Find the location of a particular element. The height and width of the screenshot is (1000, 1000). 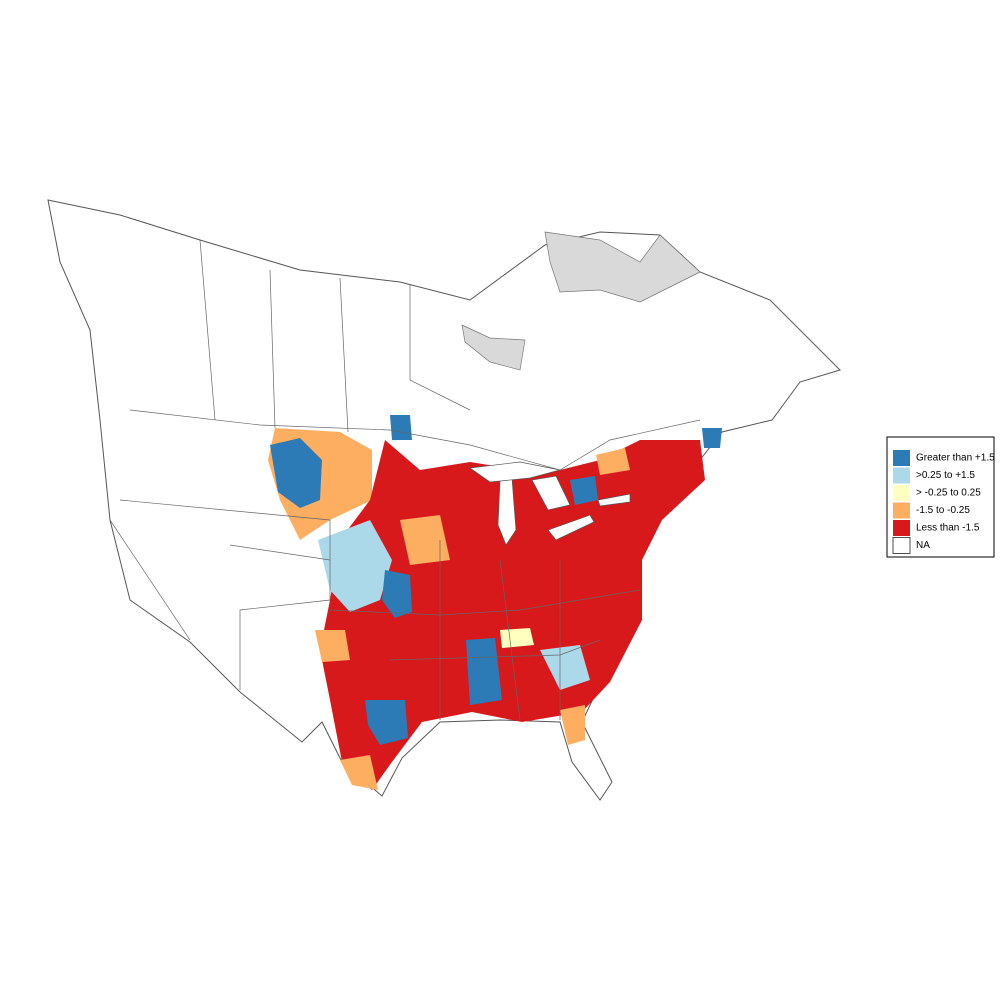

lakes is located at coordinates (550, 503).